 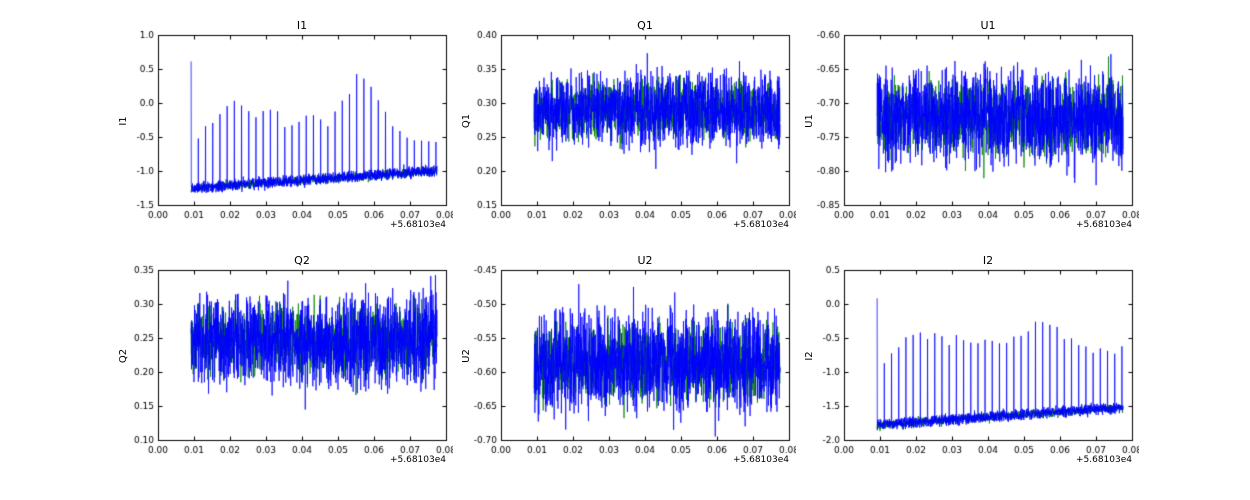 I want to click on plot-canvas-q1, so click(x=624, y=132).